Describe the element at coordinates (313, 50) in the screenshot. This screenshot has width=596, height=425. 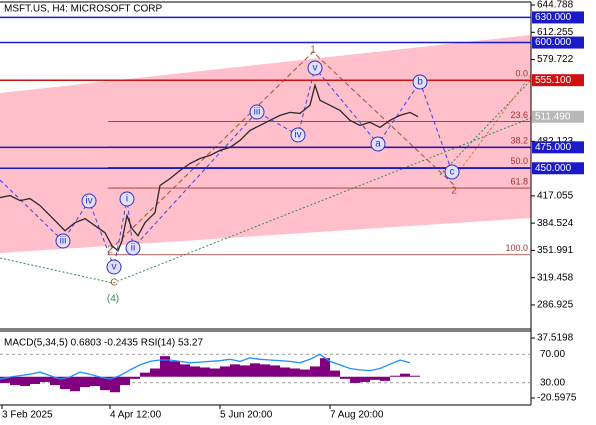
I see `wave-label: 1` at that location.